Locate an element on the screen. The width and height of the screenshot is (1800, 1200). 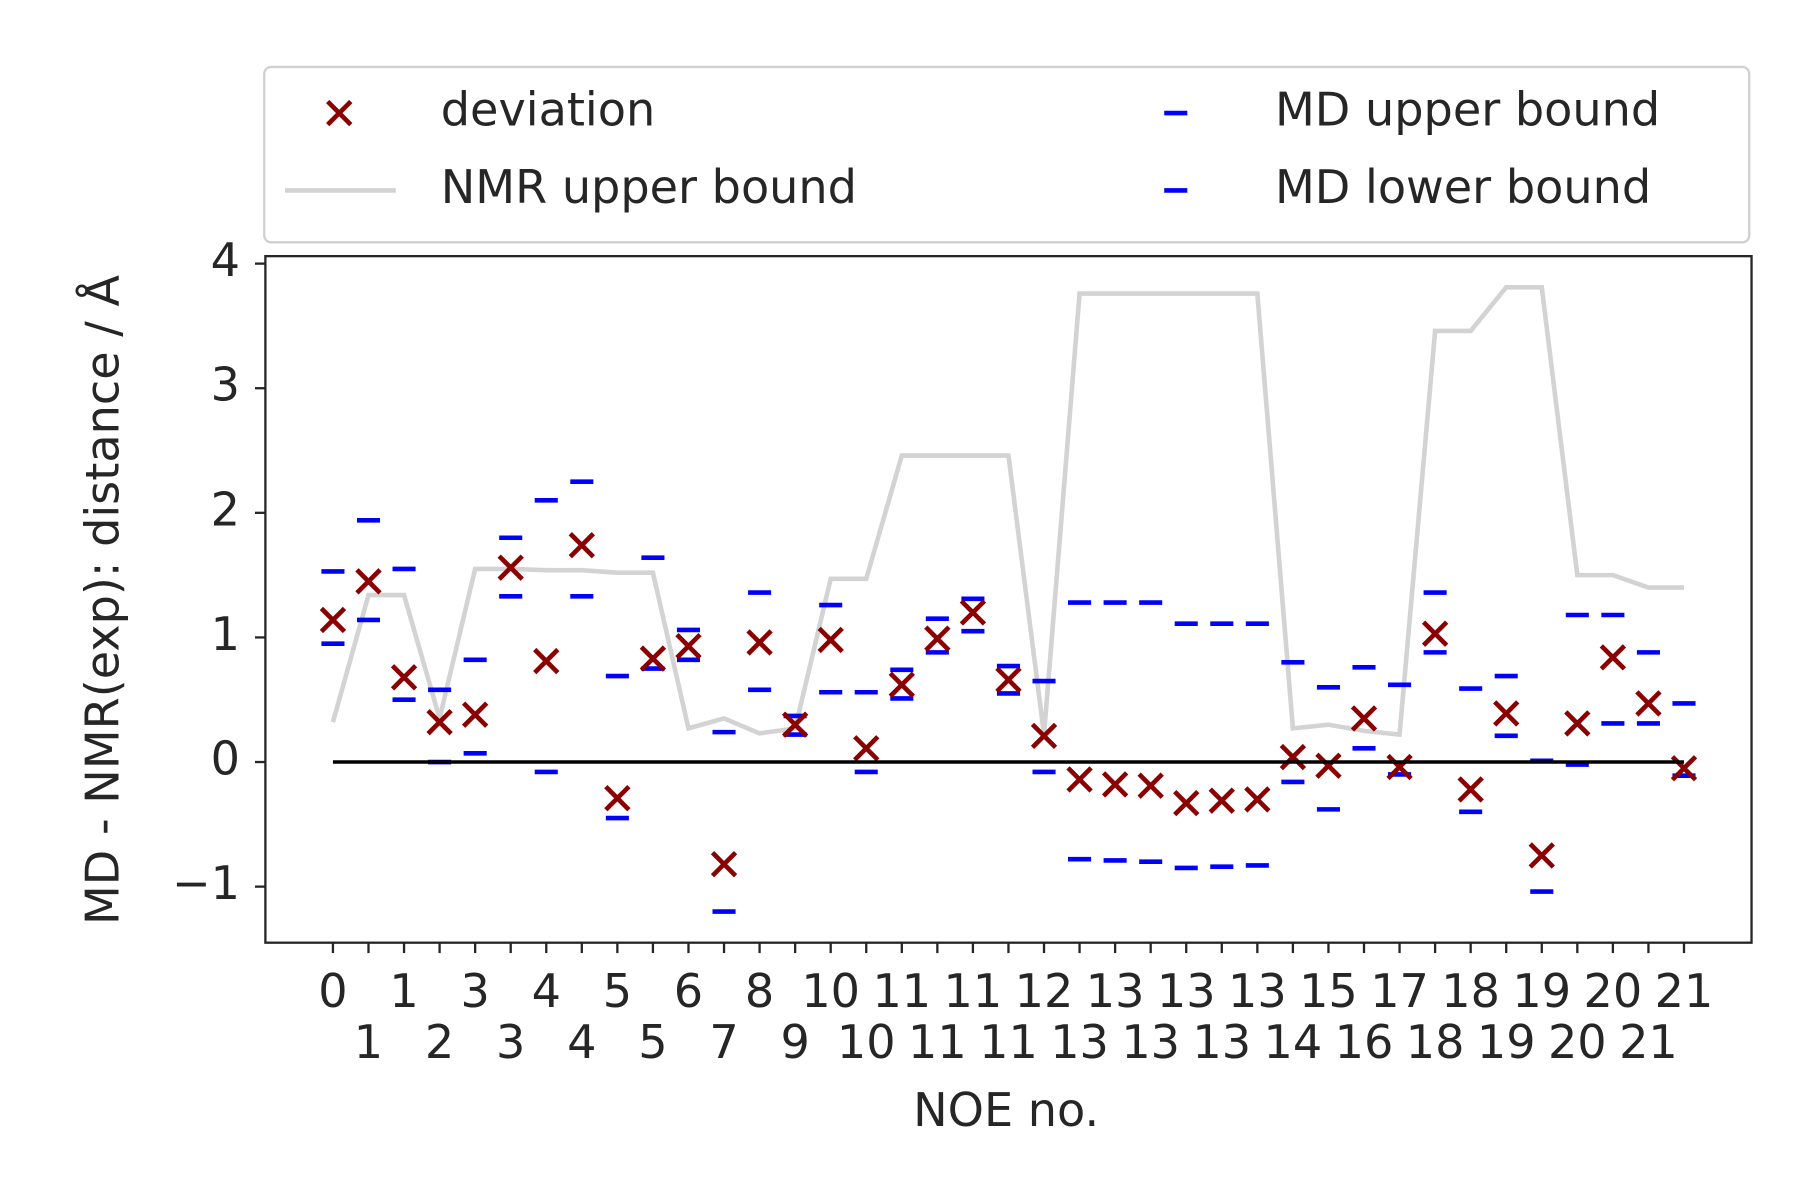
legend-label: NMR upper bound is located at coordinates (649, 187).